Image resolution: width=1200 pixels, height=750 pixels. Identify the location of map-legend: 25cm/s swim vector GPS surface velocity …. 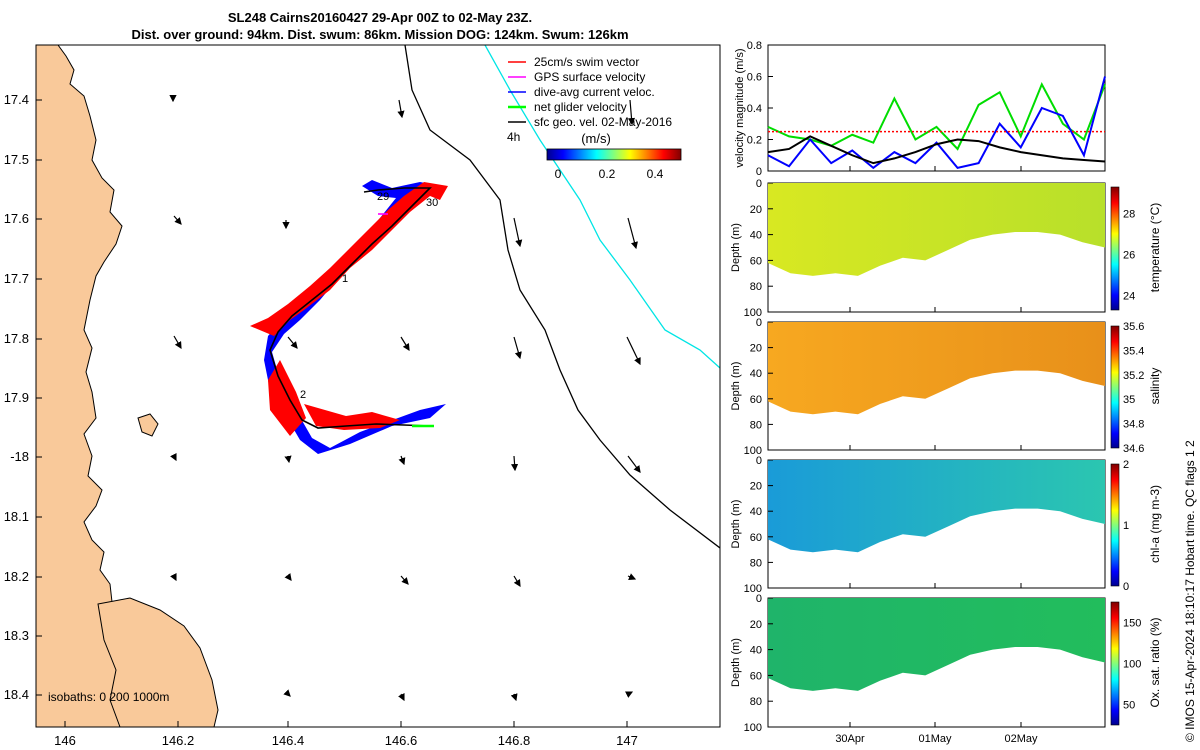
(589, 99).